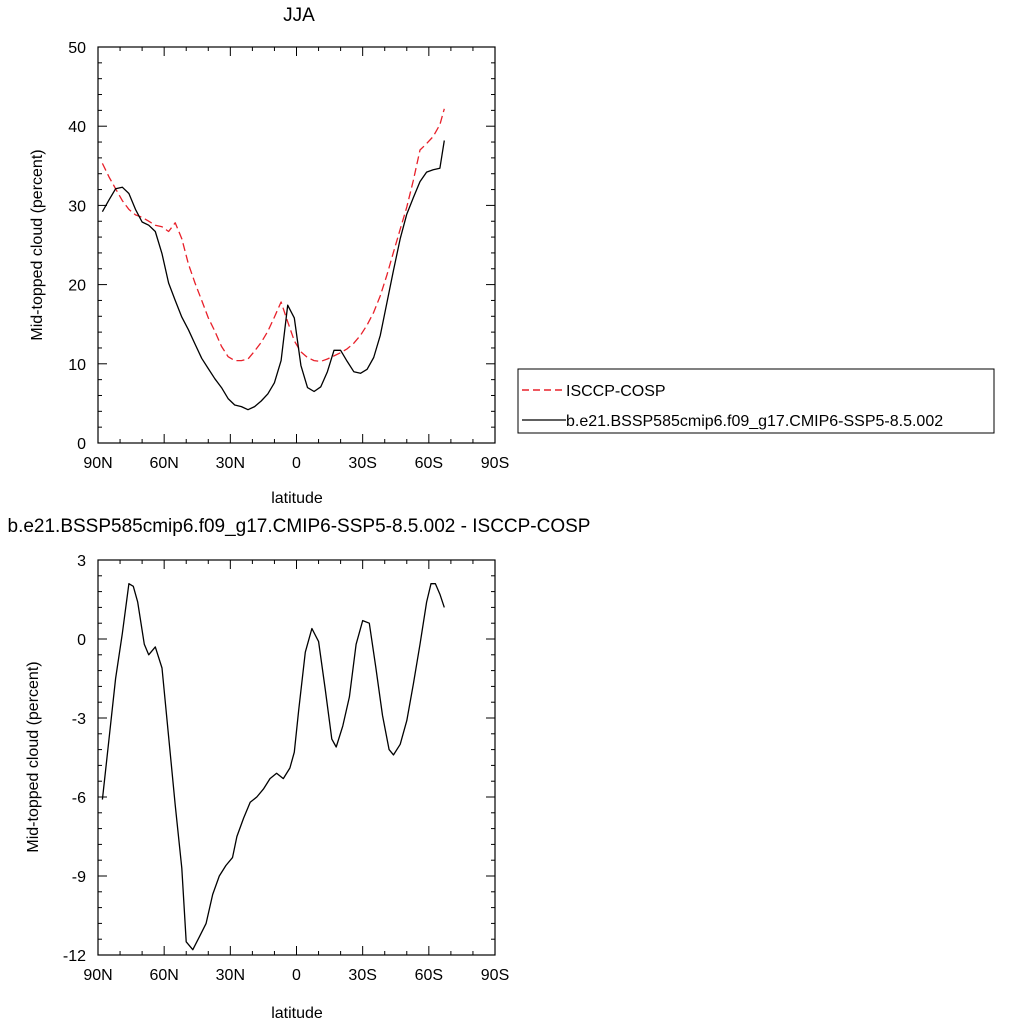 This screenshot has width=1024, height=1024. What do you see at coordinates (74, 956) in the screenshot?
I see `bottom-y-tick-label: -12` at bounding box center [74, 956].